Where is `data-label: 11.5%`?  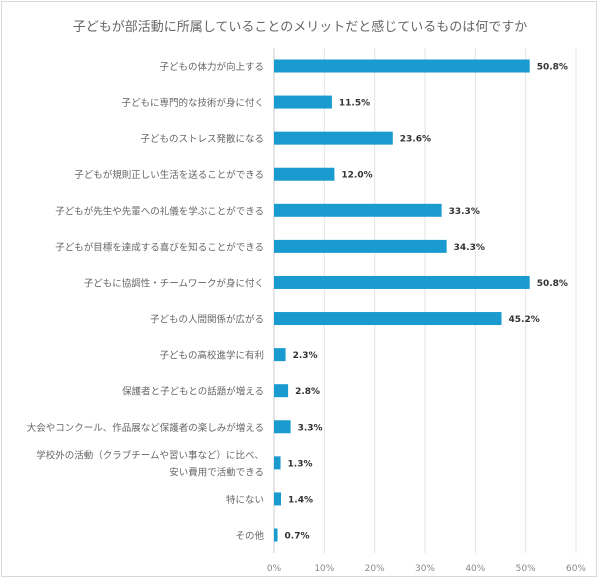 data-label: 11.5% is located at coordinates (354, 104).